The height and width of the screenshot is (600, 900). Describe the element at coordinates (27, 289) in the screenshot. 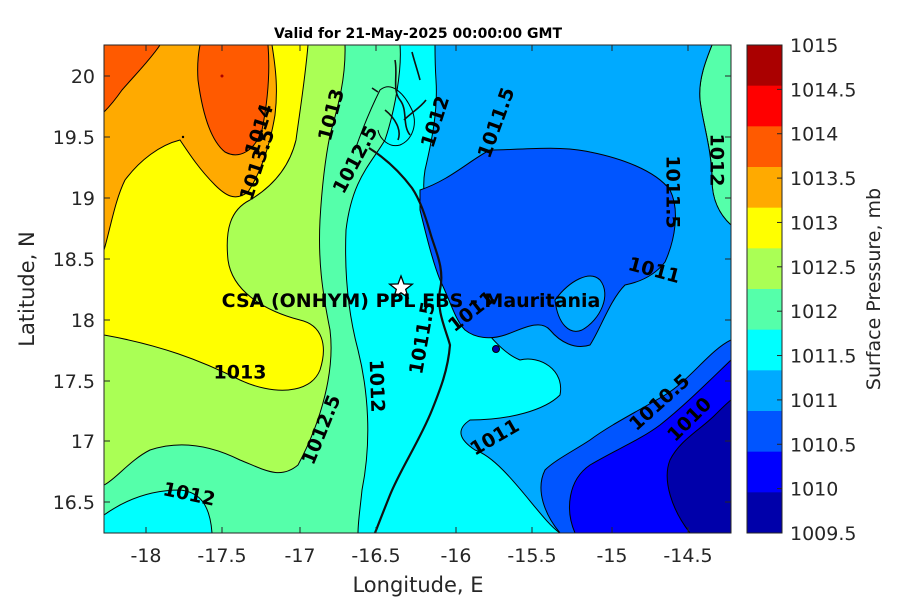

I see `y-axis-label: Latitude, N` at that location.